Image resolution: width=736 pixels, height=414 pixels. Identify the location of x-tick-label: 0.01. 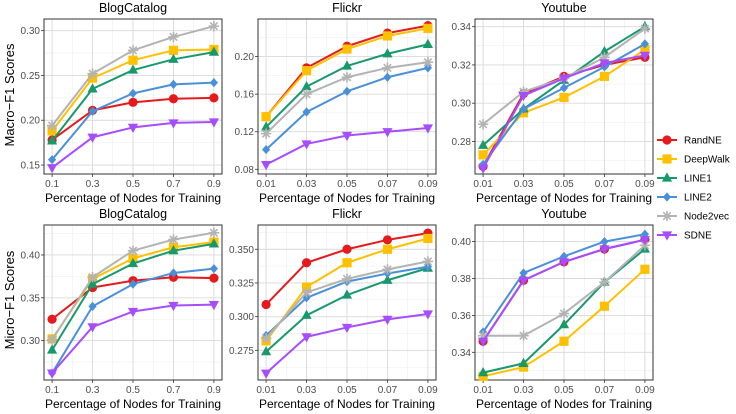
(266, 184).